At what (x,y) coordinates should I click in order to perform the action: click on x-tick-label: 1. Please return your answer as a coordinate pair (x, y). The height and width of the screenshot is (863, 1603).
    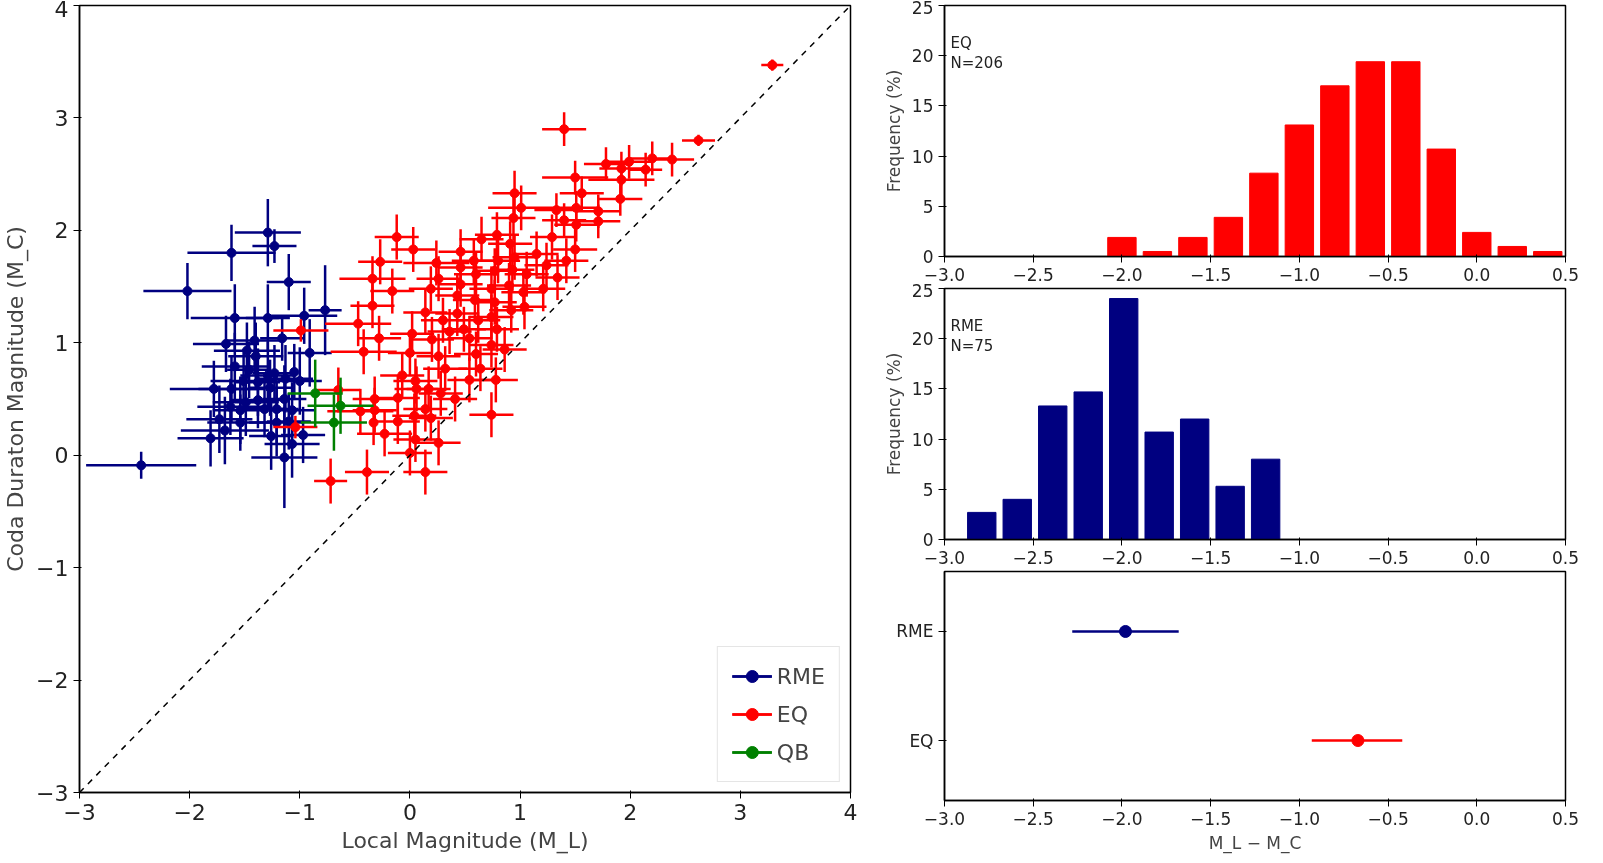
    Looking at the image, I should click on (520, 812).